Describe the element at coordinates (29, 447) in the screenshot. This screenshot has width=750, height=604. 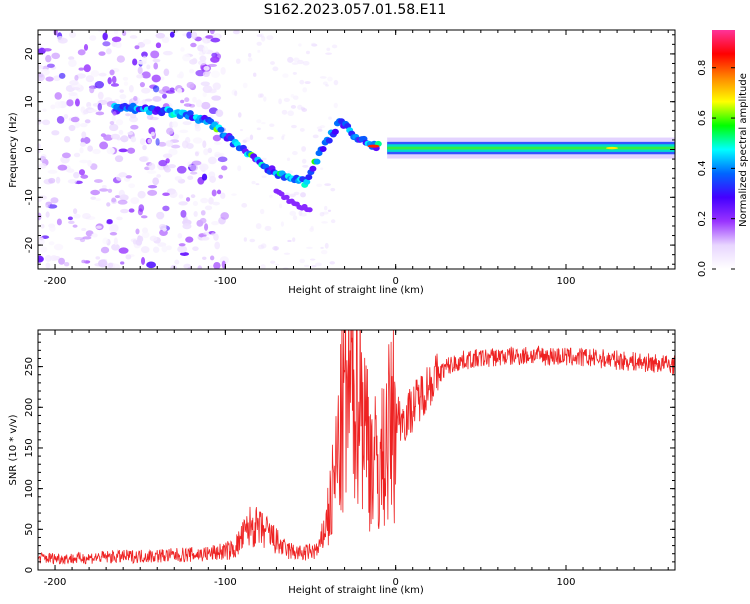
I see `y-tick-label: 150` at that location.